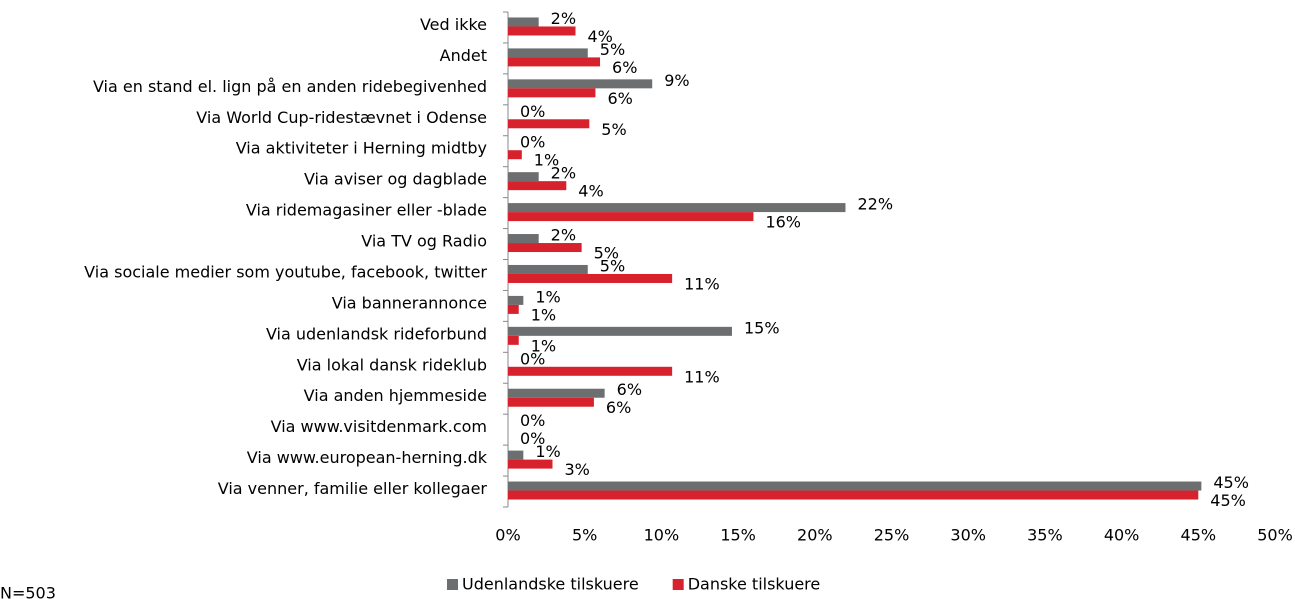  I want to click on y-tick-label: Via venner, familie eller kollegaer, so click(353, 488).